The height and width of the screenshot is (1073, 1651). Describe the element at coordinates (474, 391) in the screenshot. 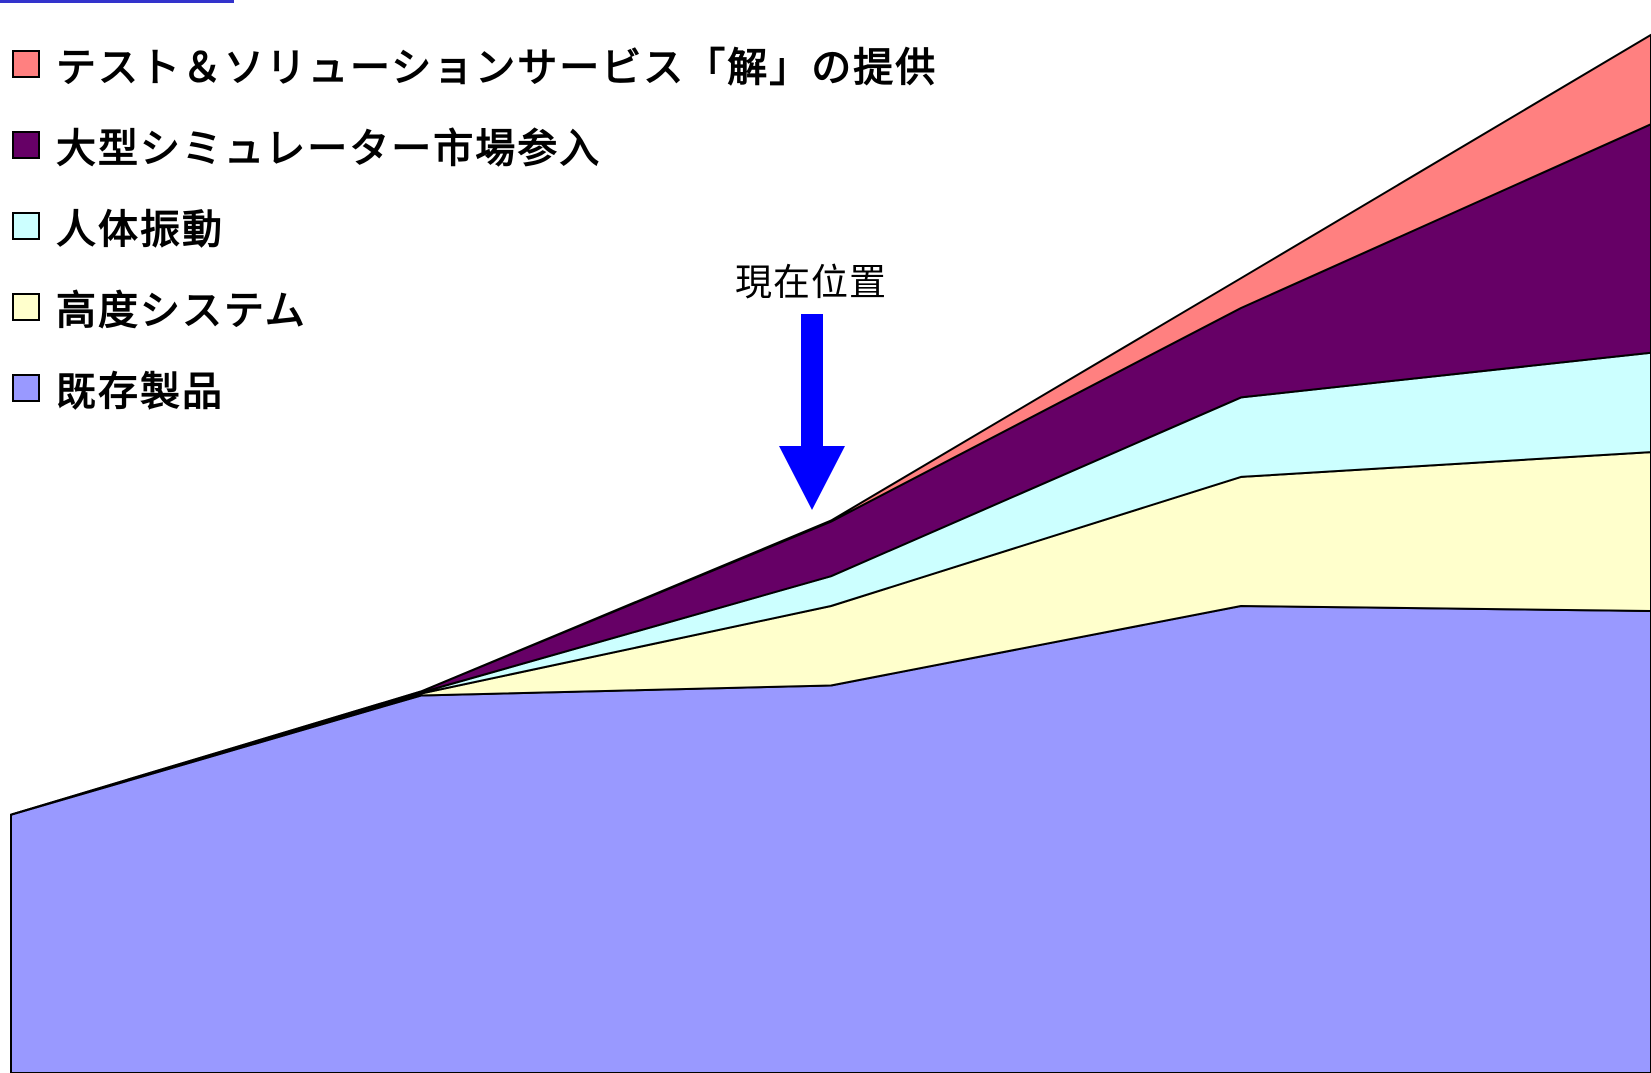

I see `legend-item-existing-products: 既存製品` at that location.